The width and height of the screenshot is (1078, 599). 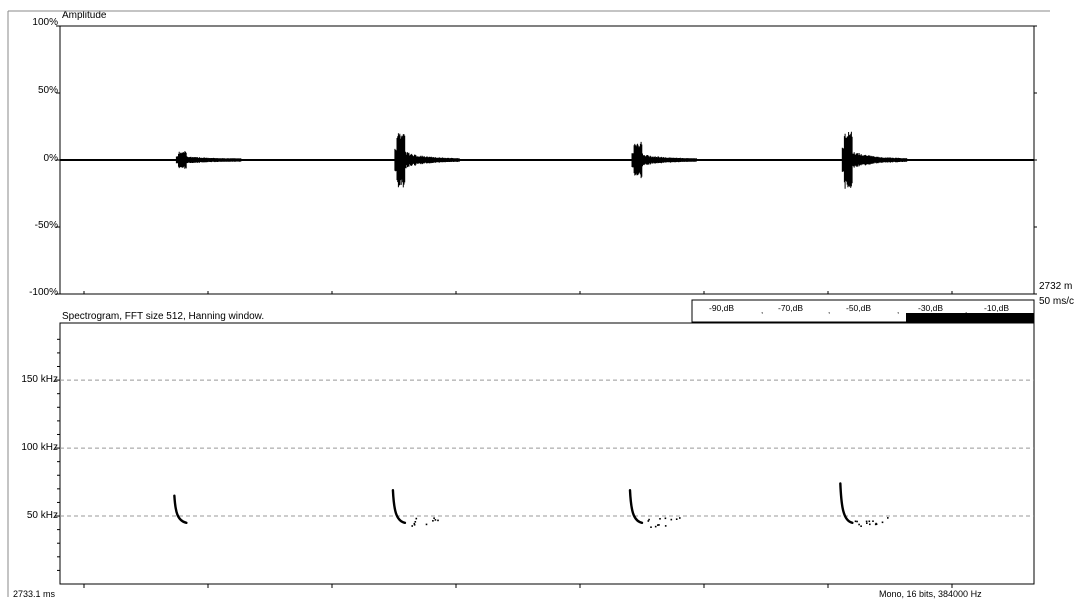 I want to click on spectrogram-tick-label: 100 kHz, so click(x=39, y=447).